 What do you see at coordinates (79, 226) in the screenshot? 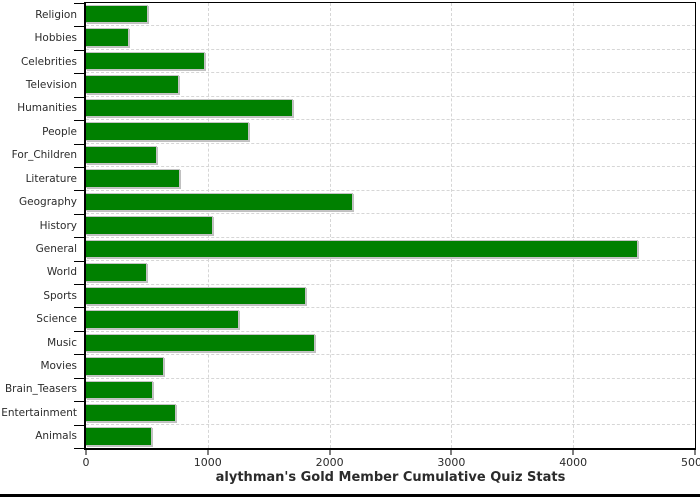
I see `y-axis-ticks` at bounding box center [79, 226].